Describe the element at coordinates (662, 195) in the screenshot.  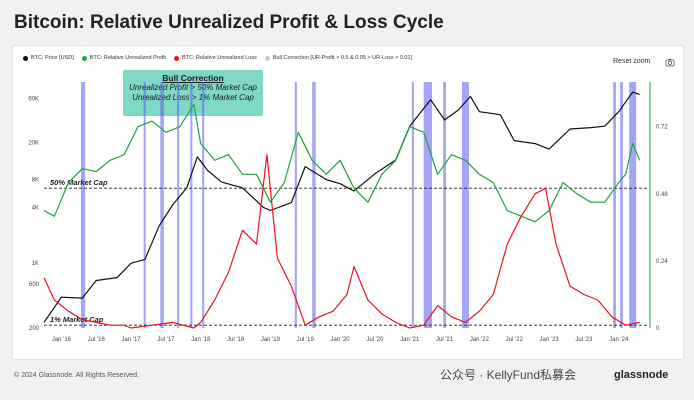
I see `y-right-tick-label: 0.48` at that location.